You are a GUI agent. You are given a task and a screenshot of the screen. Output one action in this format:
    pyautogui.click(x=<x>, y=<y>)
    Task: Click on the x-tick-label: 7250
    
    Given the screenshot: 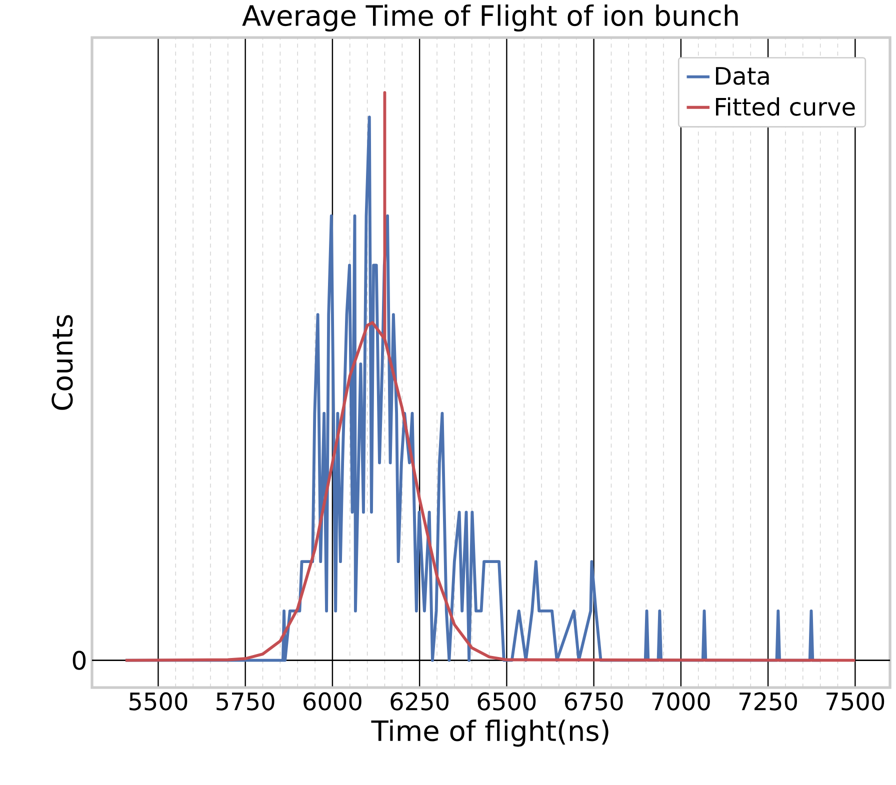 What is the action you would take?
    pyautogui.click(x=768, y=701)
    